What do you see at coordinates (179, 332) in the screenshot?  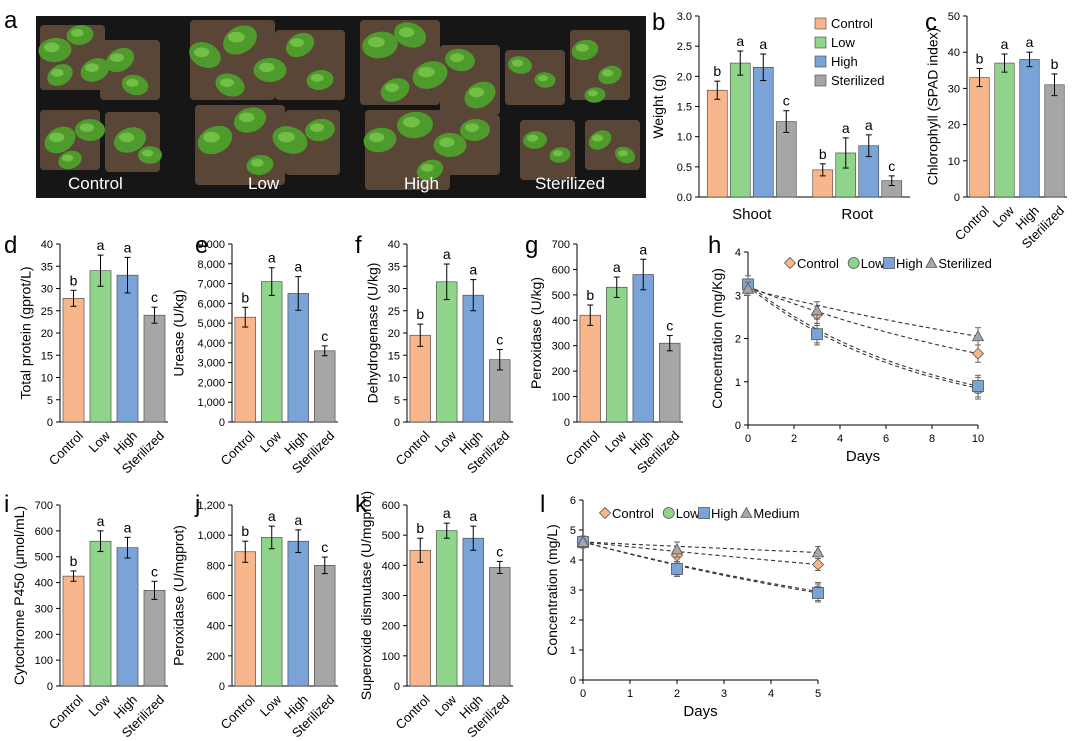 I see `y-axis-title: Urease (U/kg)` at bounding box center [179, 332].